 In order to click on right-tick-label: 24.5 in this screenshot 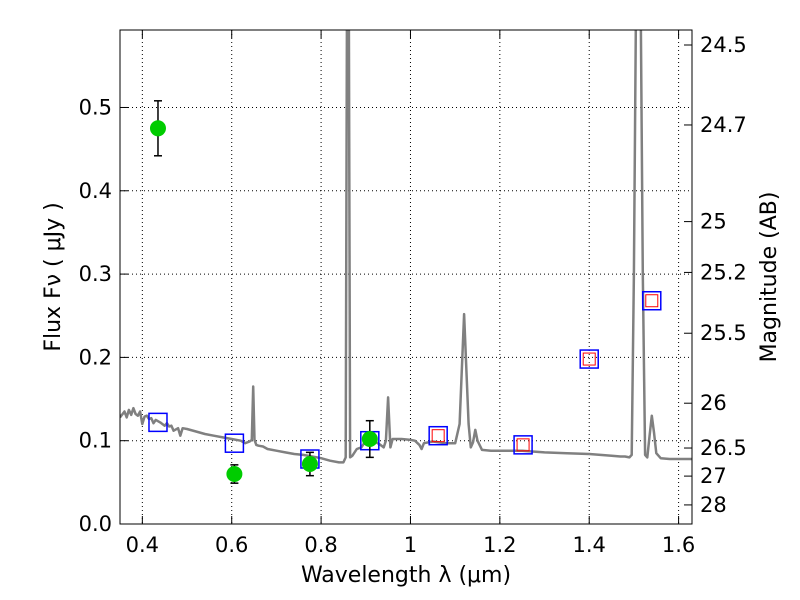, I will do `click(723, 45)`.